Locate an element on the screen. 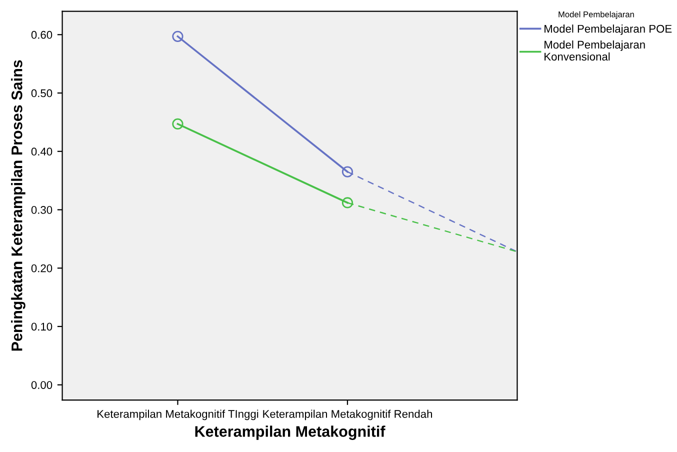 The image size is (677, 452). x-tick-label: Keterampilan Metakognitif Rendah is located at coordinates (347, 415).